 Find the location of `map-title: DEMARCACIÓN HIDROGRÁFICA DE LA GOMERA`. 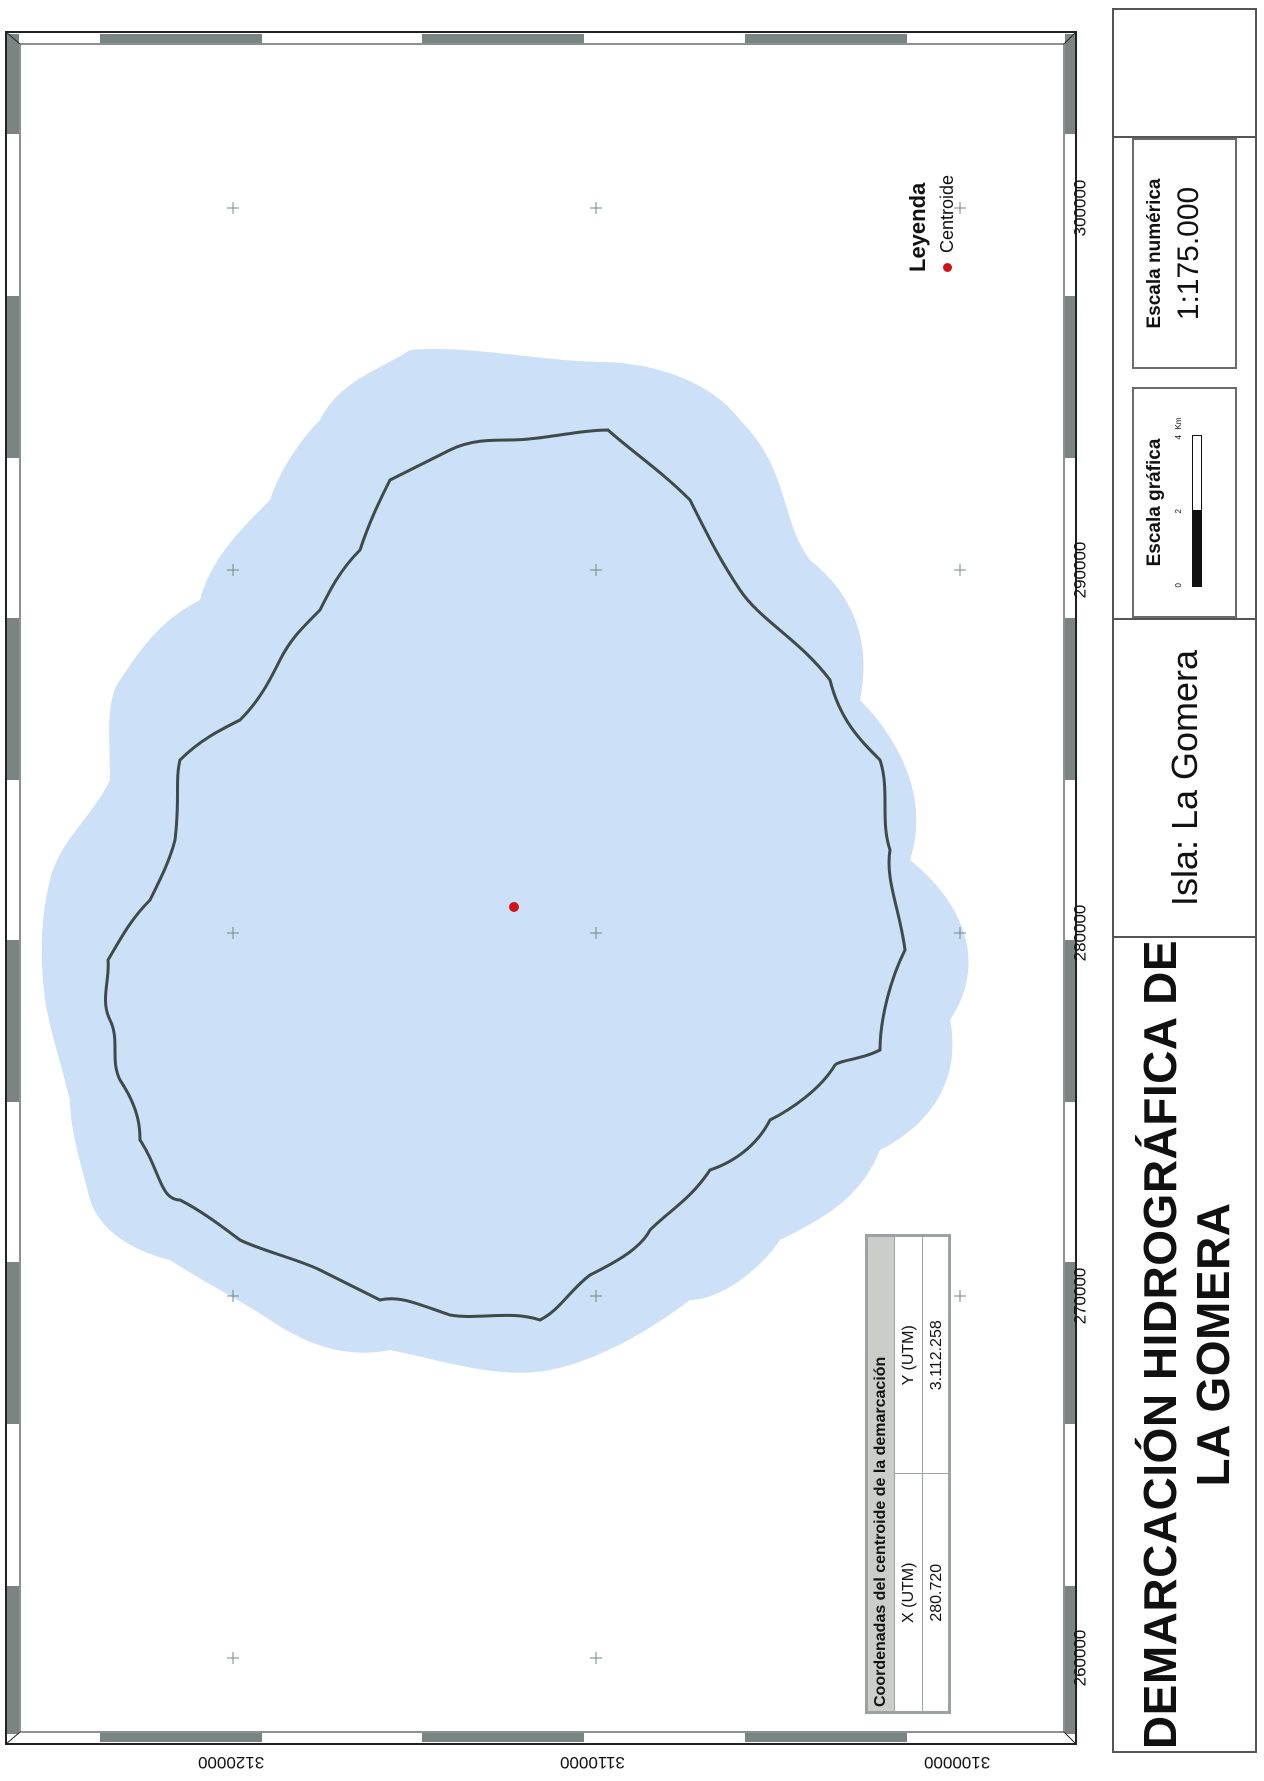

map-title: DEMARCACIÓN HIDROGRÁFICA DE LA GOMERA is located at coordinates (1184, 1343).